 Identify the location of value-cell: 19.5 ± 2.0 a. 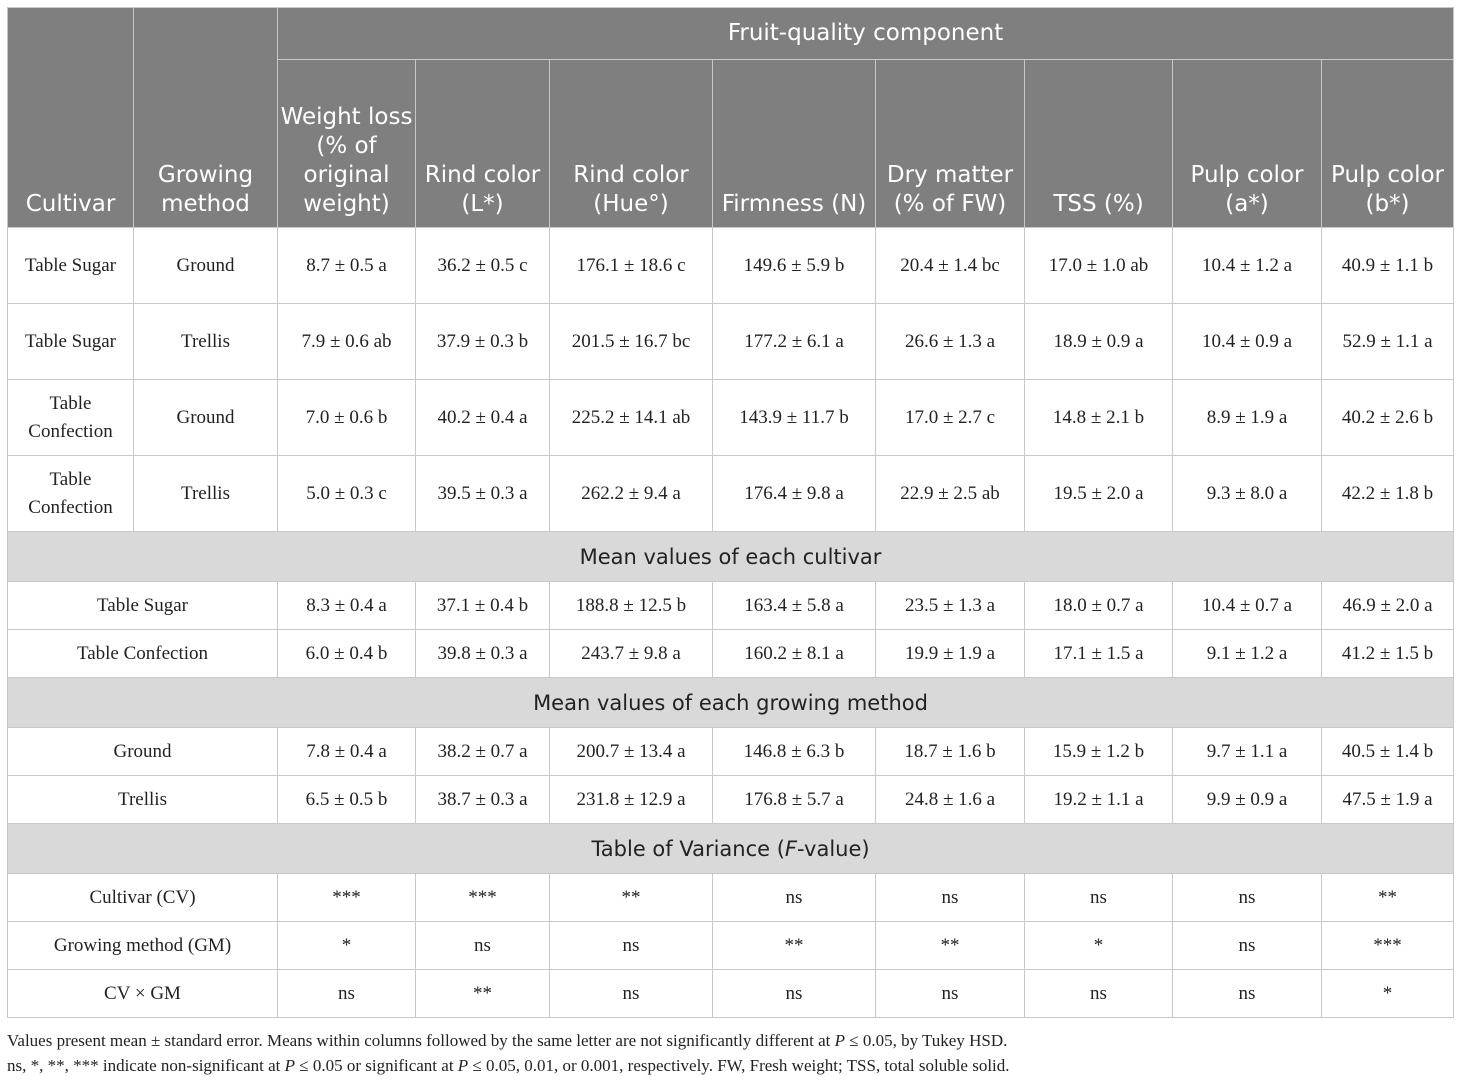
(1098, 493).